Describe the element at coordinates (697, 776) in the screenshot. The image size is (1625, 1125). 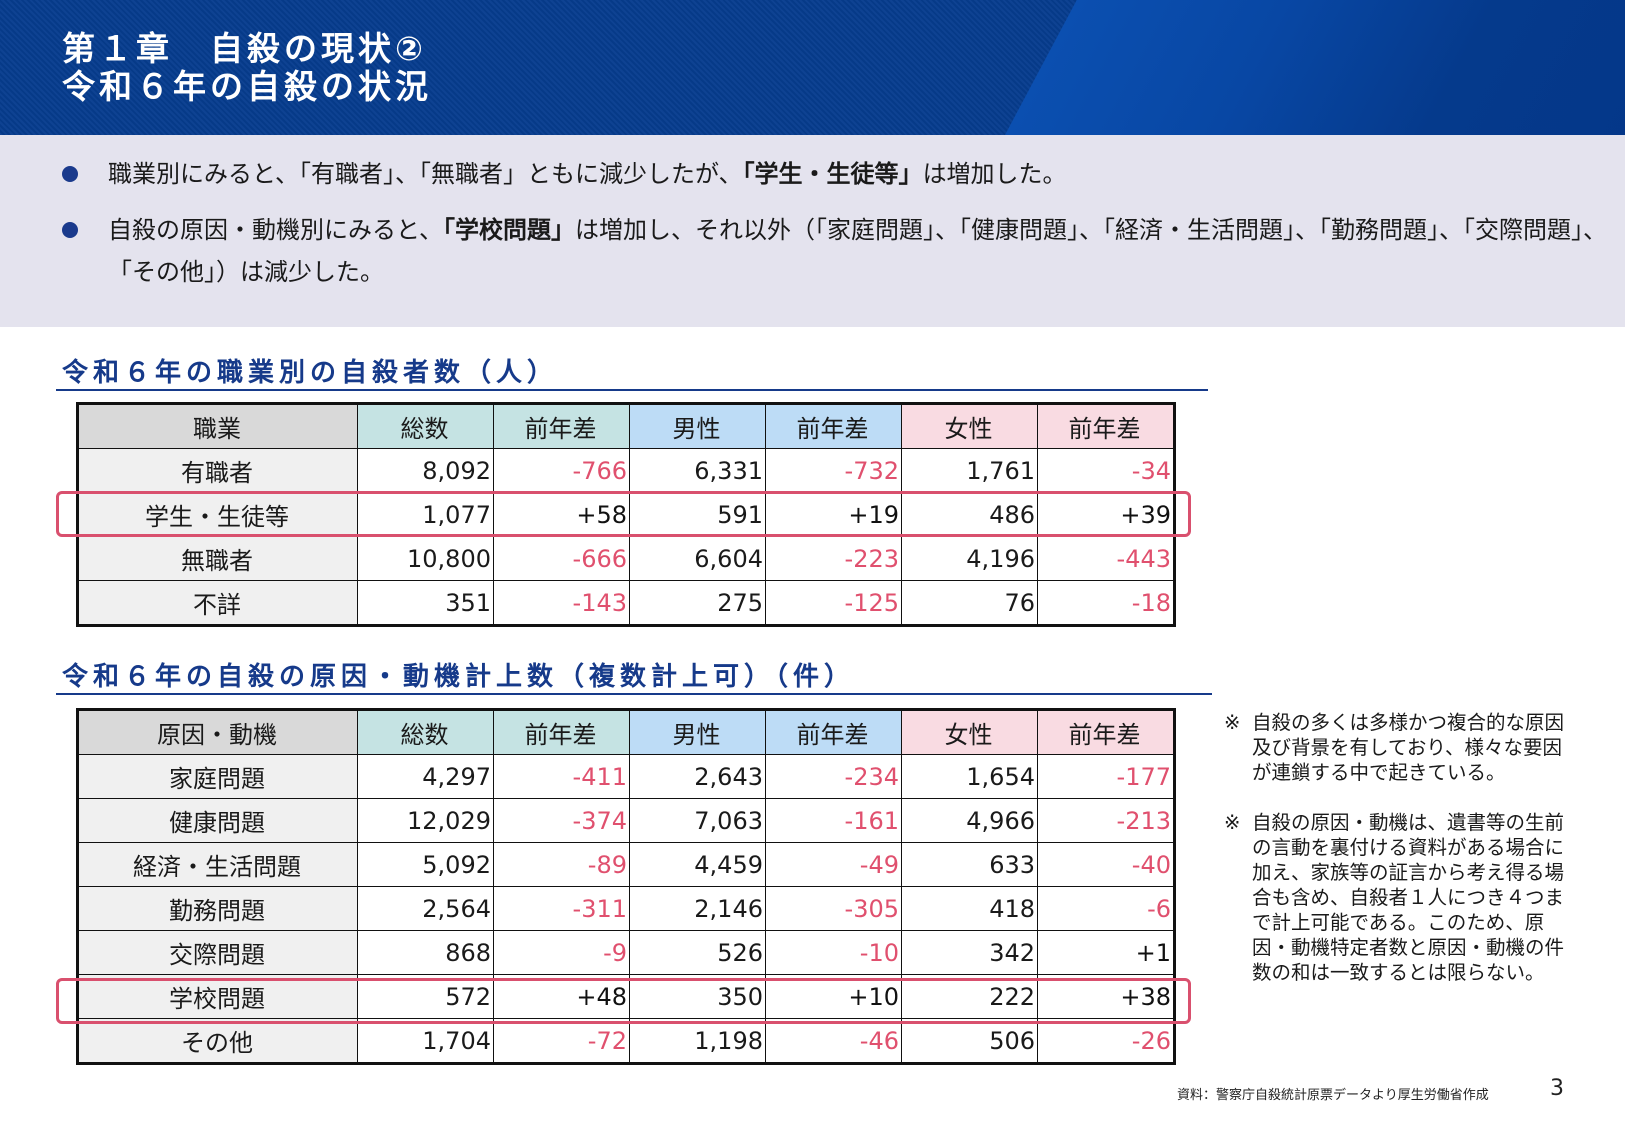
I see `count-cell: 2,643` at that location.